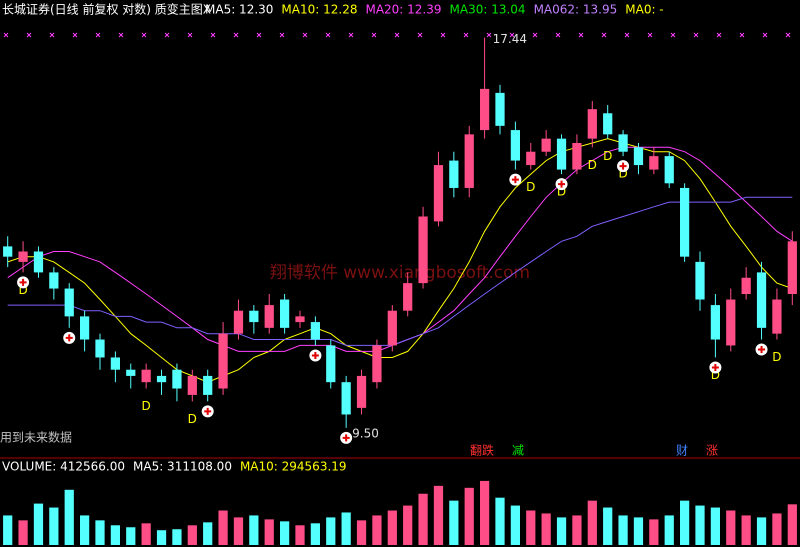 This screenshot has width=800, height=547. I want to click on event-label: 涨, so click(712, 450).